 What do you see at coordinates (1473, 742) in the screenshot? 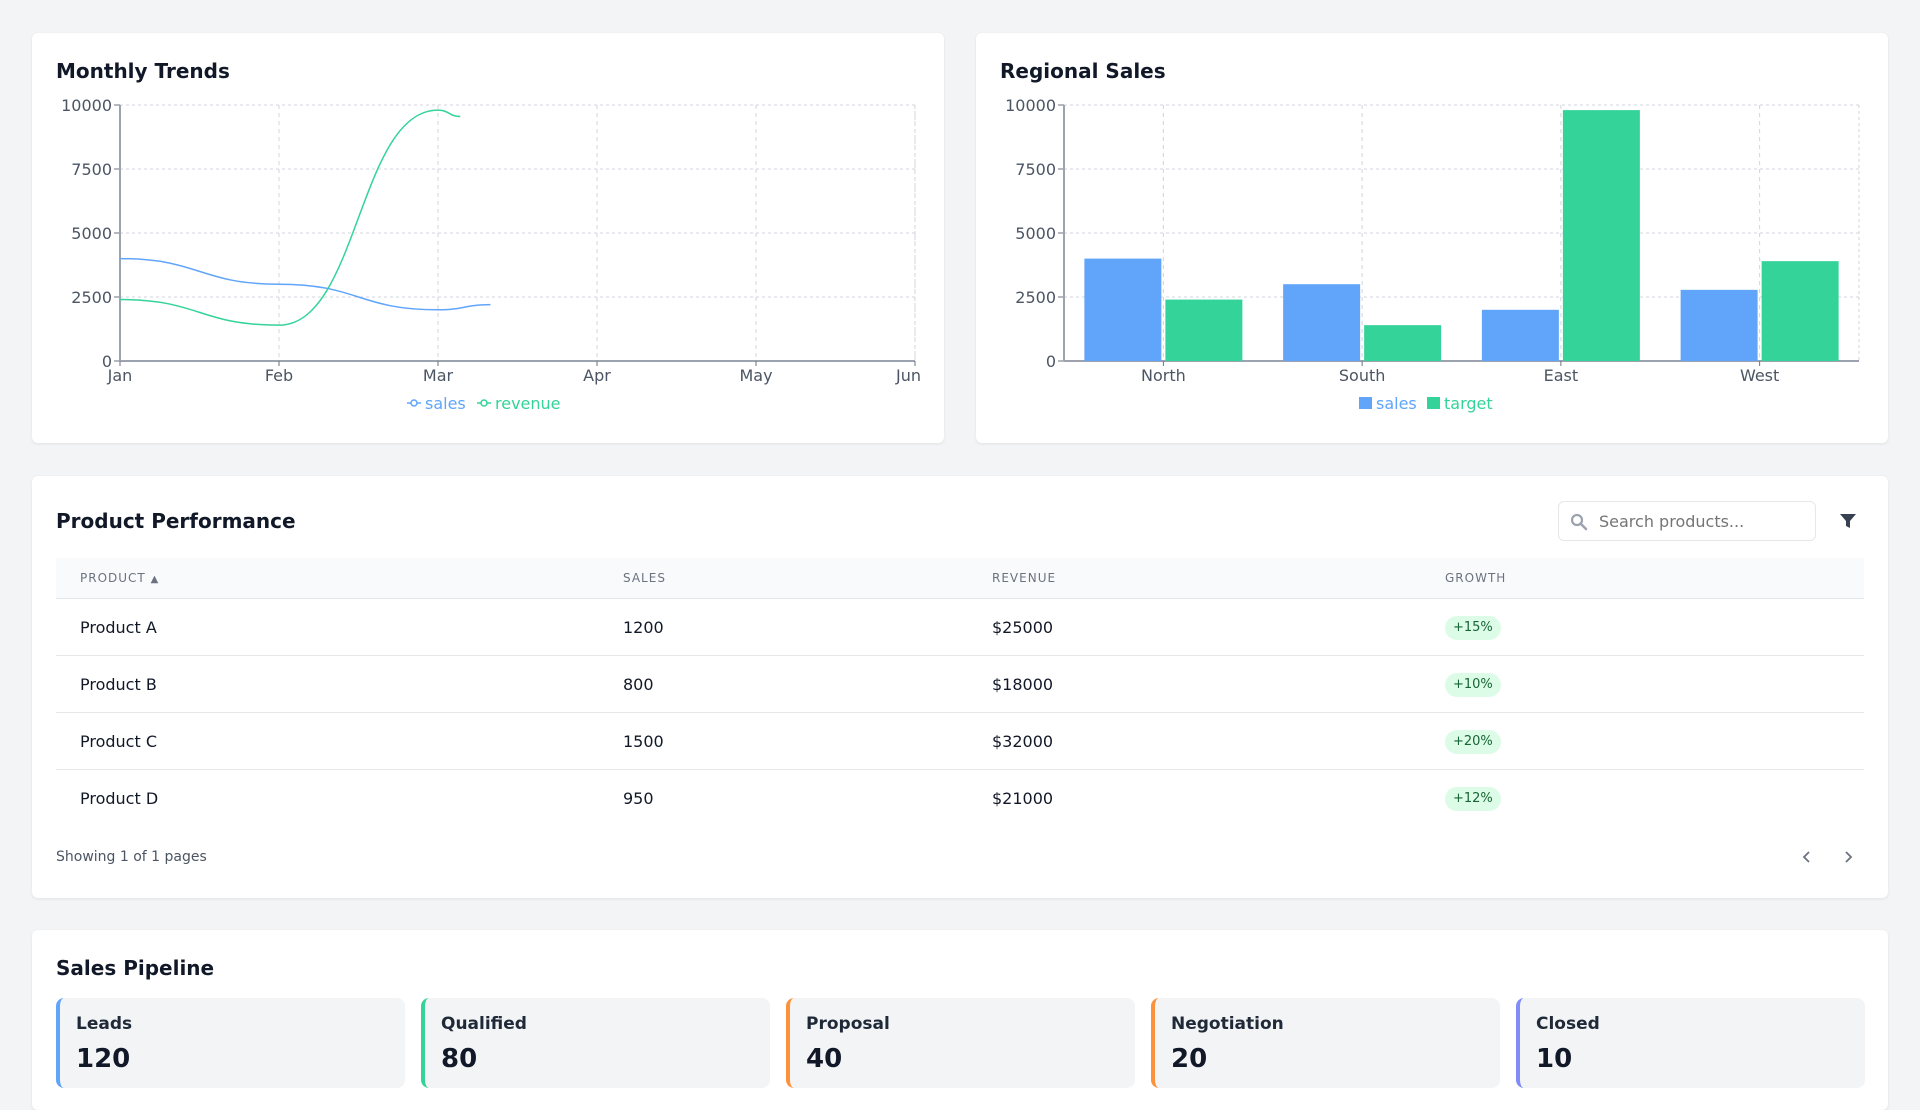
I see `growth-badge: +20%` at bounding box center [1473, 742].